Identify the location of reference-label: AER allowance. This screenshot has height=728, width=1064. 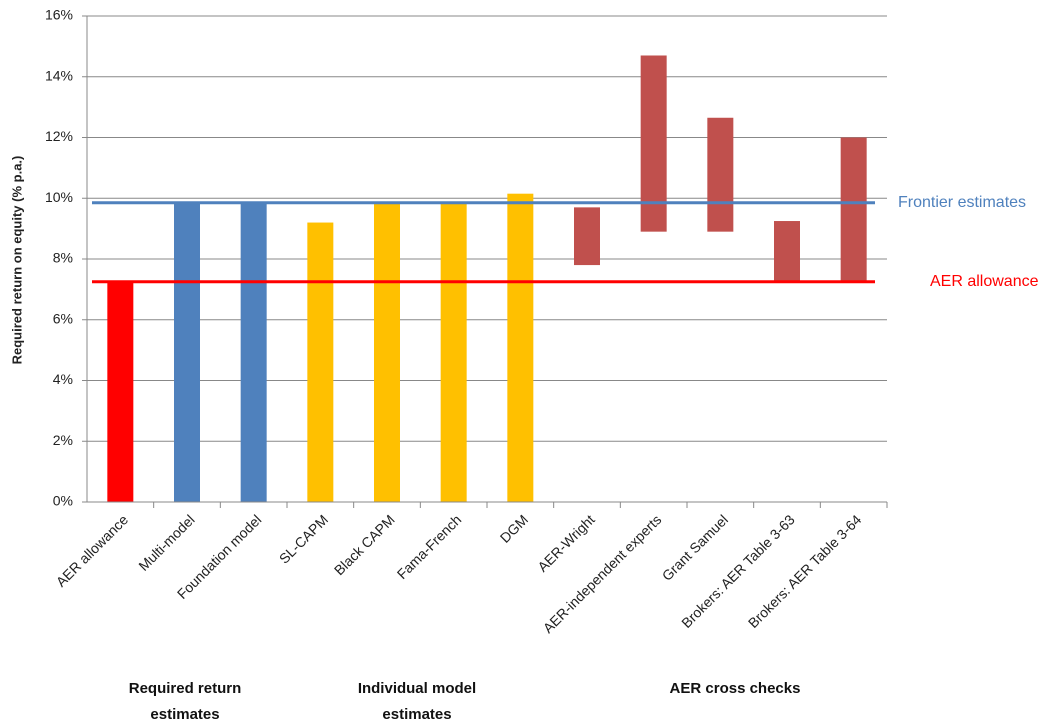
(984, 281).